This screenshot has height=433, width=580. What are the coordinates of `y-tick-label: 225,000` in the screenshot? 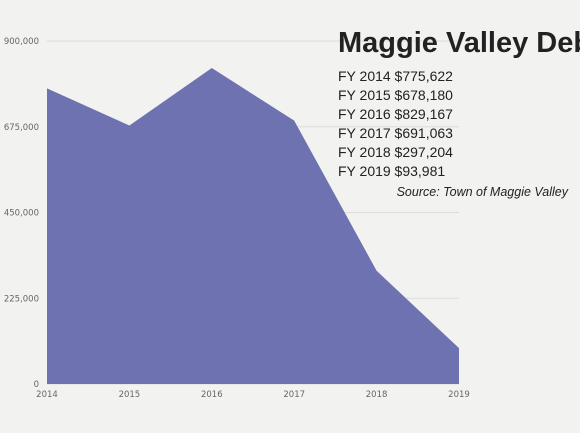 It's located at (21, 299).